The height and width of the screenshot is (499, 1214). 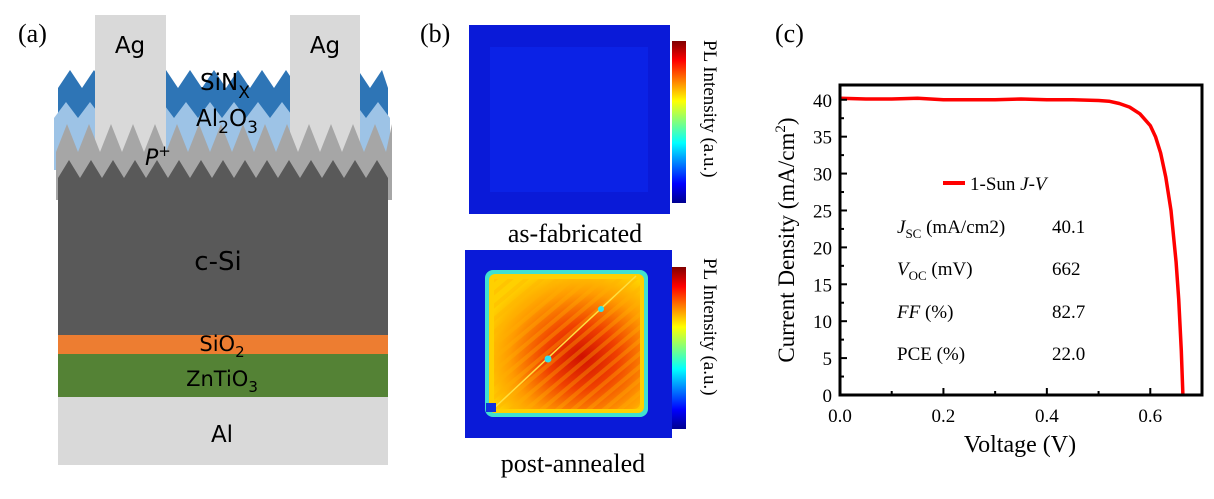 I want to click on y-tick-label: 35, so click(x=822, y=138).